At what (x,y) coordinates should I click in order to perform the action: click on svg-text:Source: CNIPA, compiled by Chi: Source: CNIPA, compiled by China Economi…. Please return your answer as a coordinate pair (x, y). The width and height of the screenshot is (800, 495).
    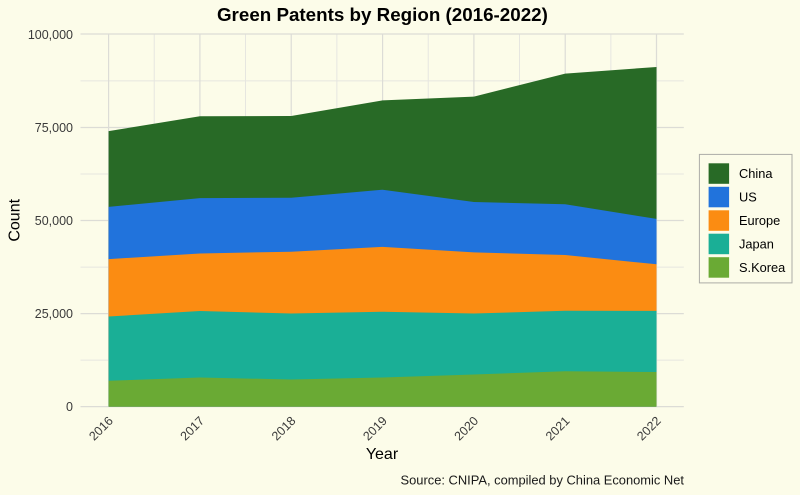
    Looking at the image, I should click on (543, 479).